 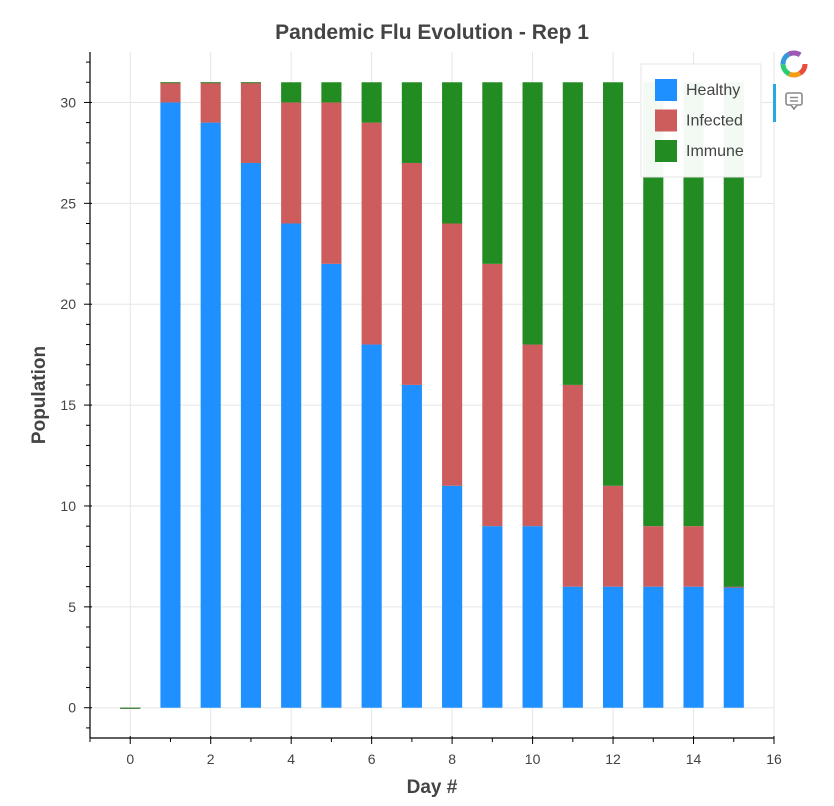 What do you see at coordinates (211, 759) in the screenshot?
I see `x-tick-label: 2` at bounding box center [211, 759].